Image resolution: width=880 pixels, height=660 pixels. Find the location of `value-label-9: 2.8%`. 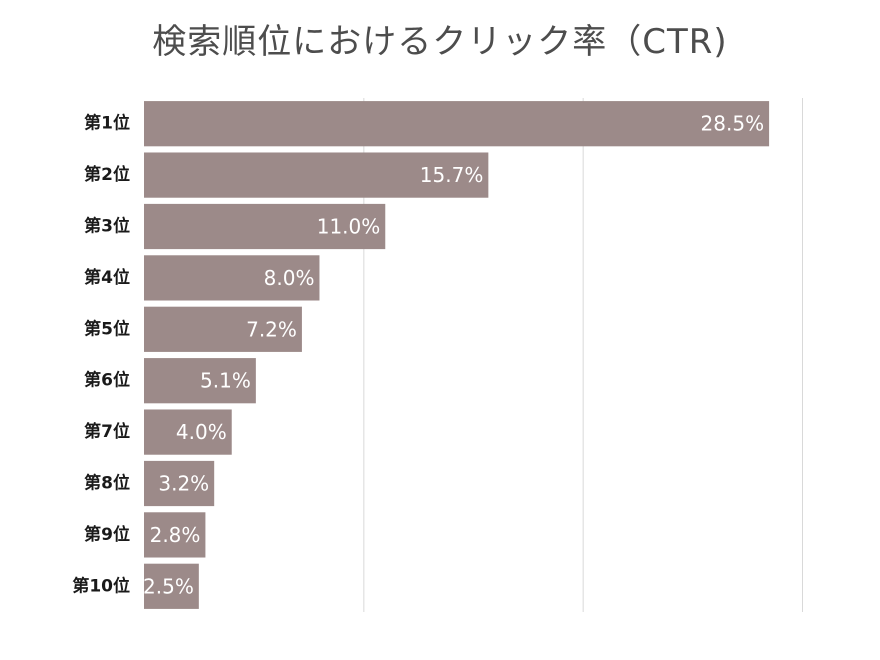

value-label-9: 2.8% is located at coordinates (175, 535).